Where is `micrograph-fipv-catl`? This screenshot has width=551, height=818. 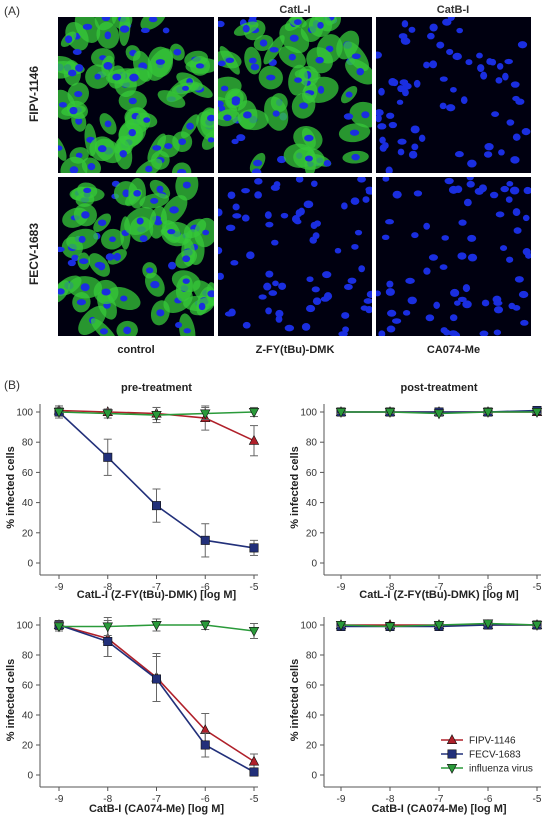 micrograph-fipv-catl is located at coordinates (295, 95).